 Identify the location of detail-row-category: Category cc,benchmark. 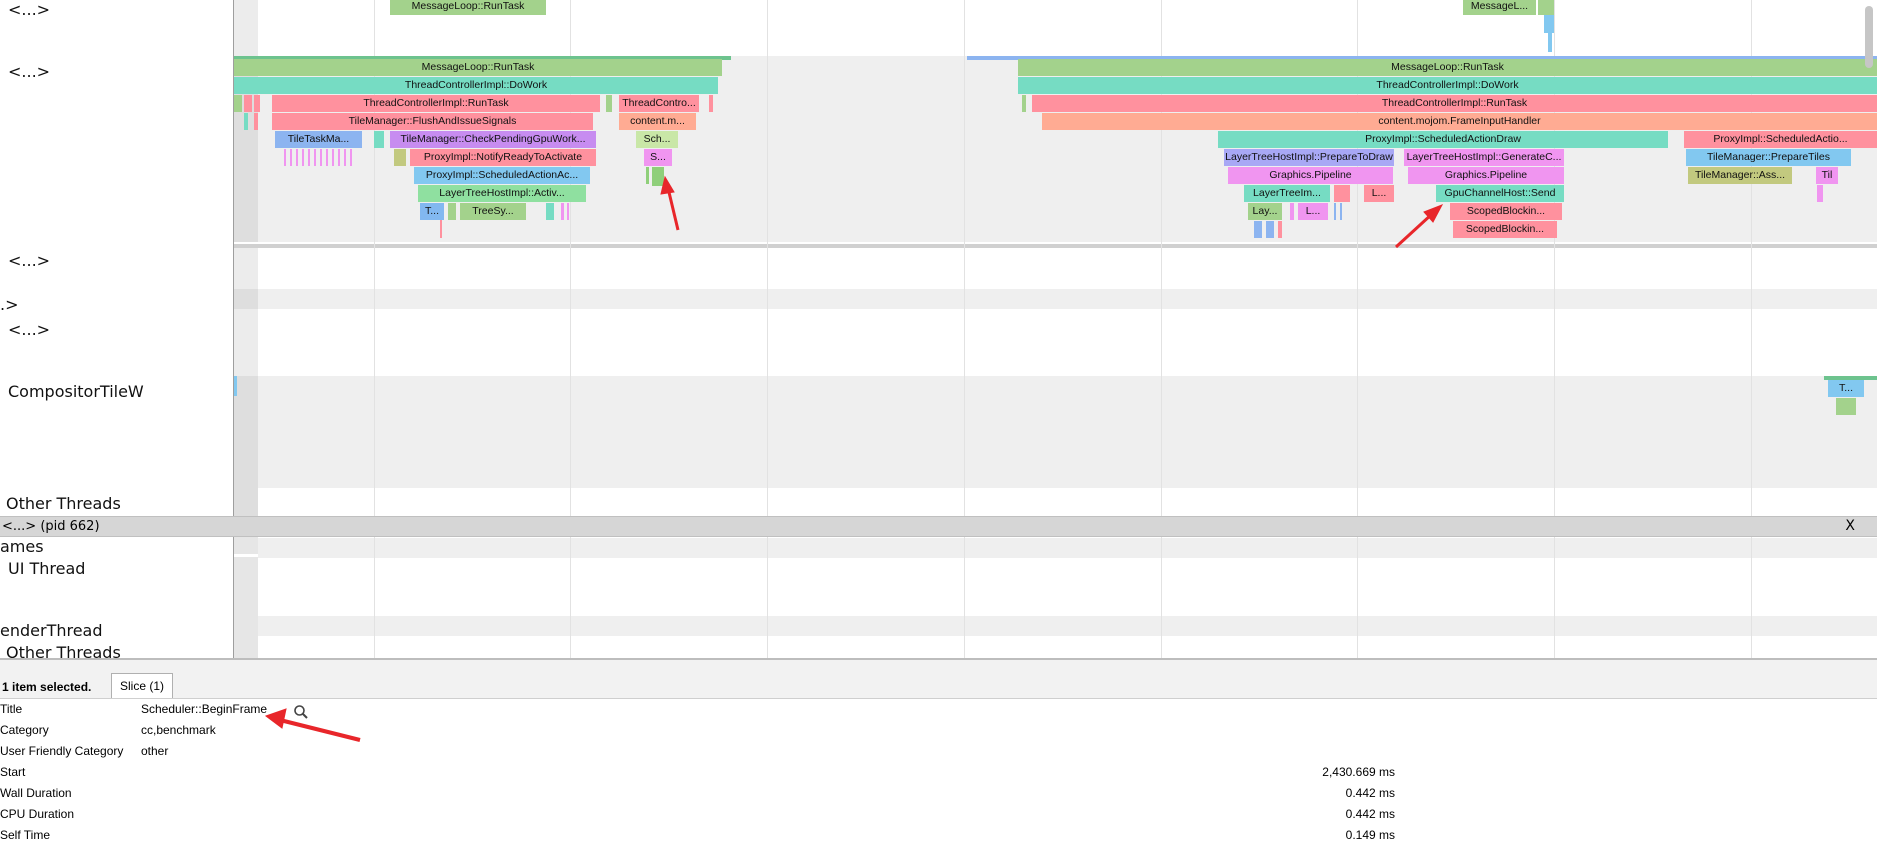
(938, 733).